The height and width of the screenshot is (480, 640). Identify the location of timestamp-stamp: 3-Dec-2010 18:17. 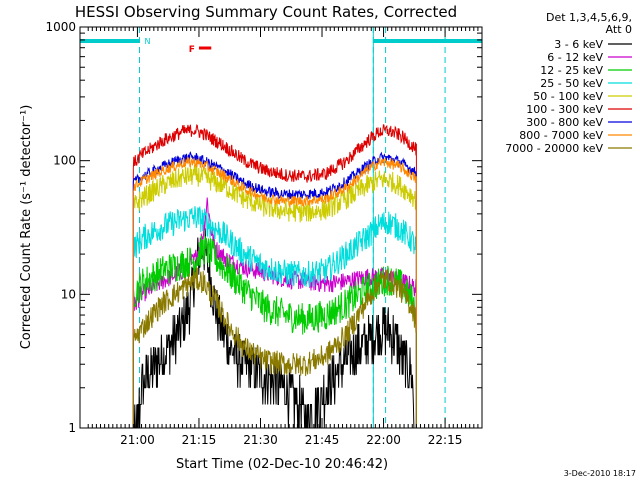
(600, 473).